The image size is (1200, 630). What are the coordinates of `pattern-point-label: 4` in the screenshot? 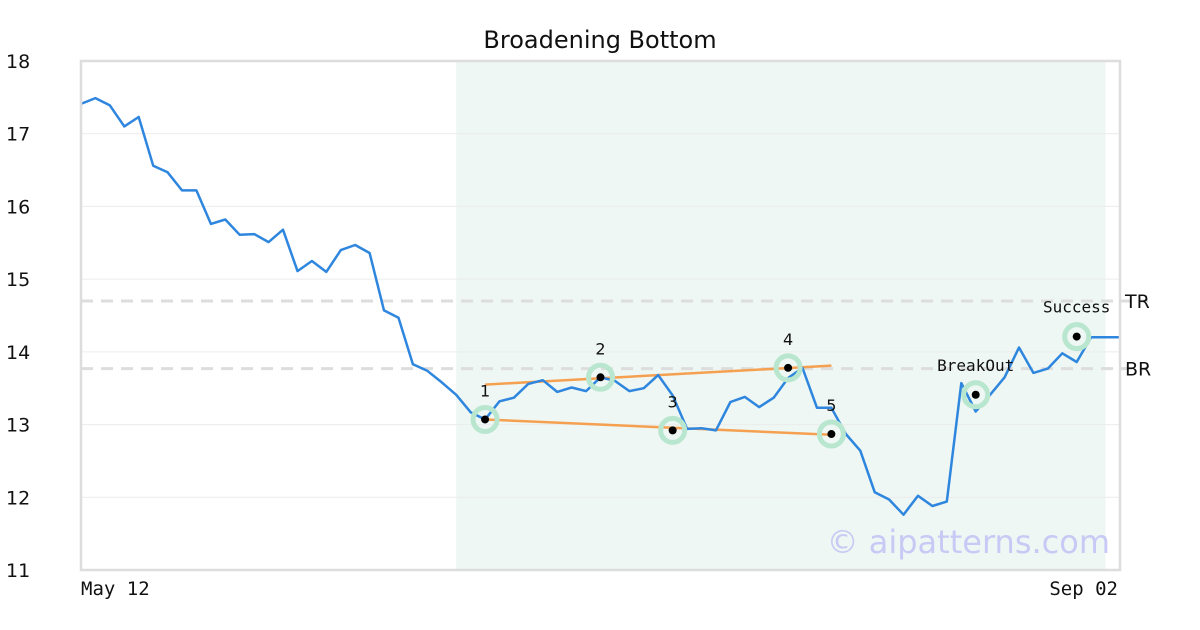 It's located at (788, 339).